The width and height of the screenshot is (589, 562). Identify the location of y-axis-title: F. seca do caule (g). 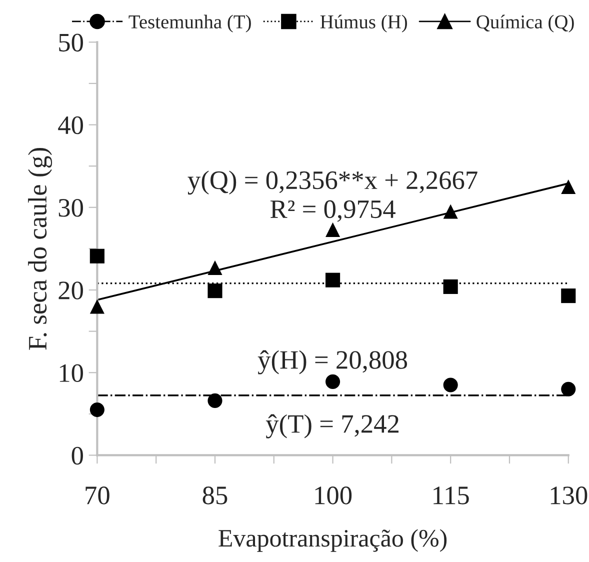
(40, 249).